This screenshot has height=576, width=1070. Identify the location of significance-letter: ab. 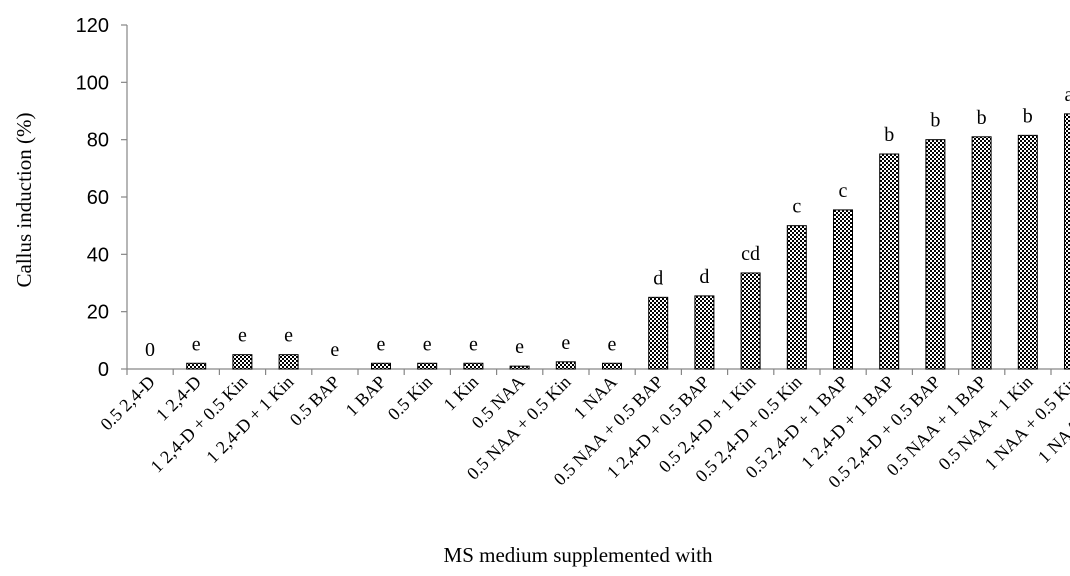
(1067, 95).